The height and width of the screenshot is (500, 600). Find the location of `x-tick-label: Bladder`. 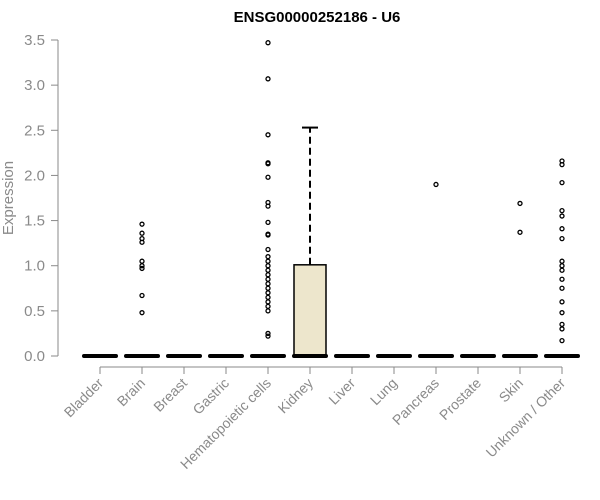

x-tick-label: Bladder is located at coordinates (84, 398).